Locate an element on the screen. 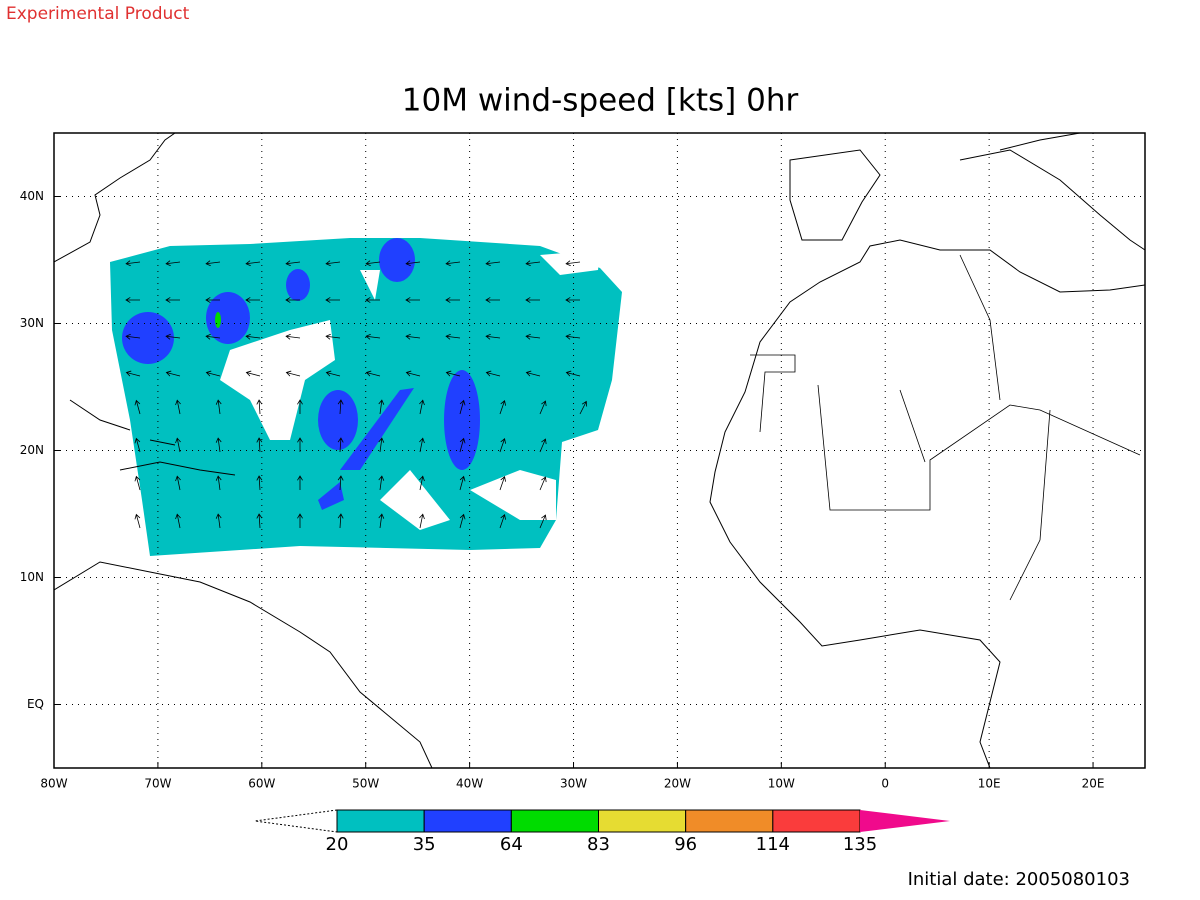 Image resolution: width=1200 pixels, height=900 pixels. y-tick-label: 30N is located at coordinates (32, 323).